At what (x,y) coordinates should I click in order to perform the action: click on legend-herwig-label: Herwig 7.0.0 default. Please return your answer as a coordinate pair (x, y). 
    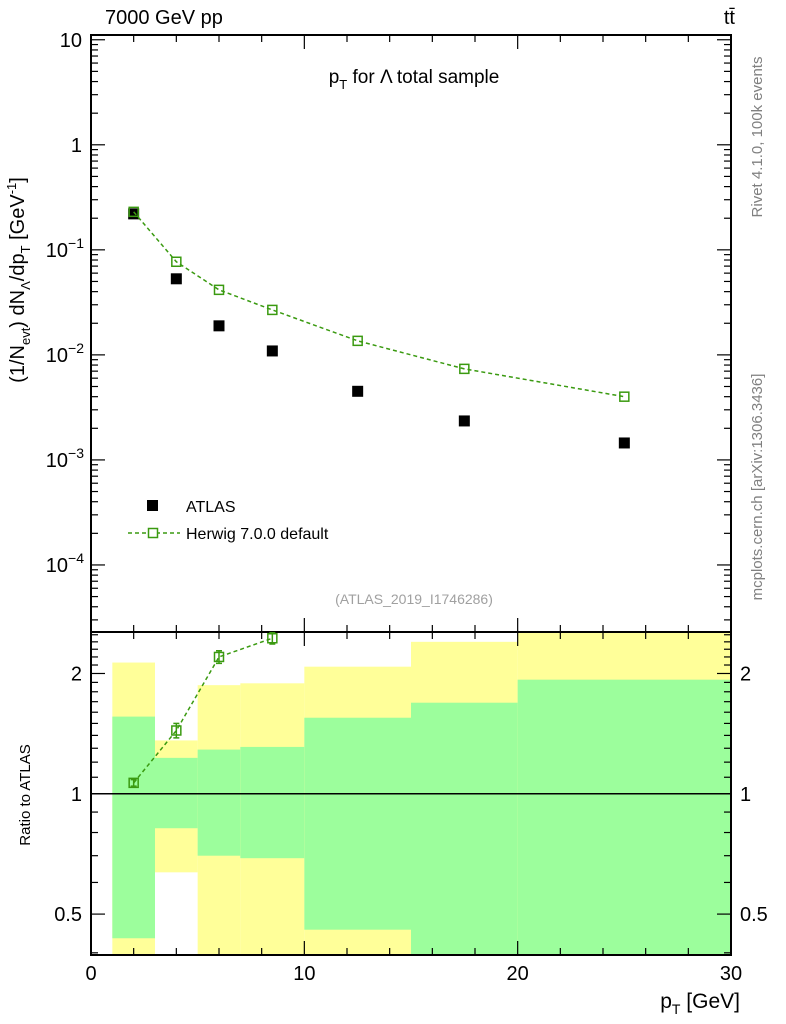
    Looking at the image, I should click on (257, 534).